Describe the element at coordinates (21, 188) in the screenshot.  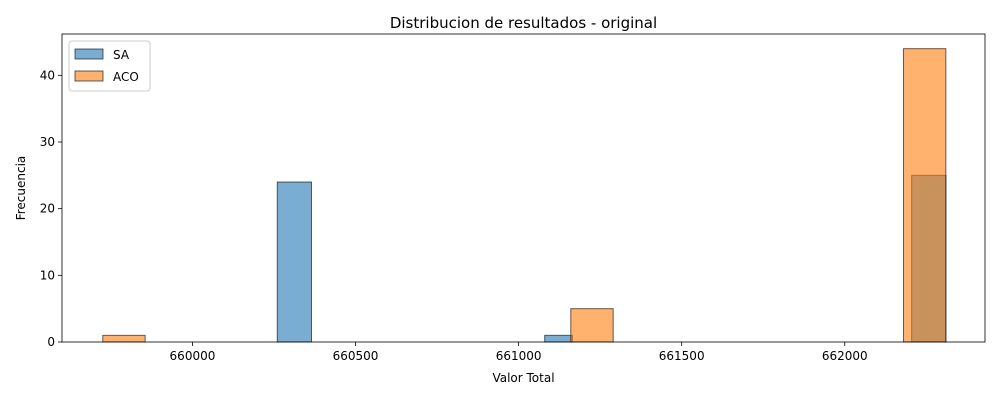
I see `y-axis-label: Frecuencia` at that location.